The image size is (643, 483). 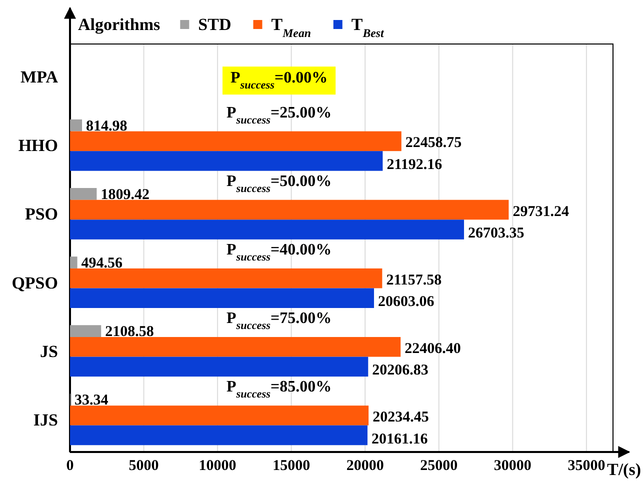 What do you see at coordinates (217, 466) in the screenshot?
I see `x-tick-label: 10000` at bounding box center [217, 466].